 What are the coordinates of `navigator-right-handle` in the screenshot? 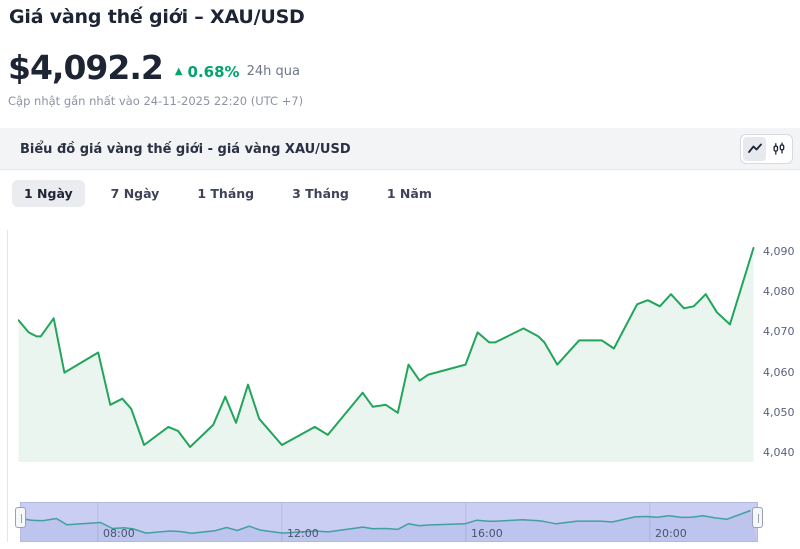 It's located at (757, 517).